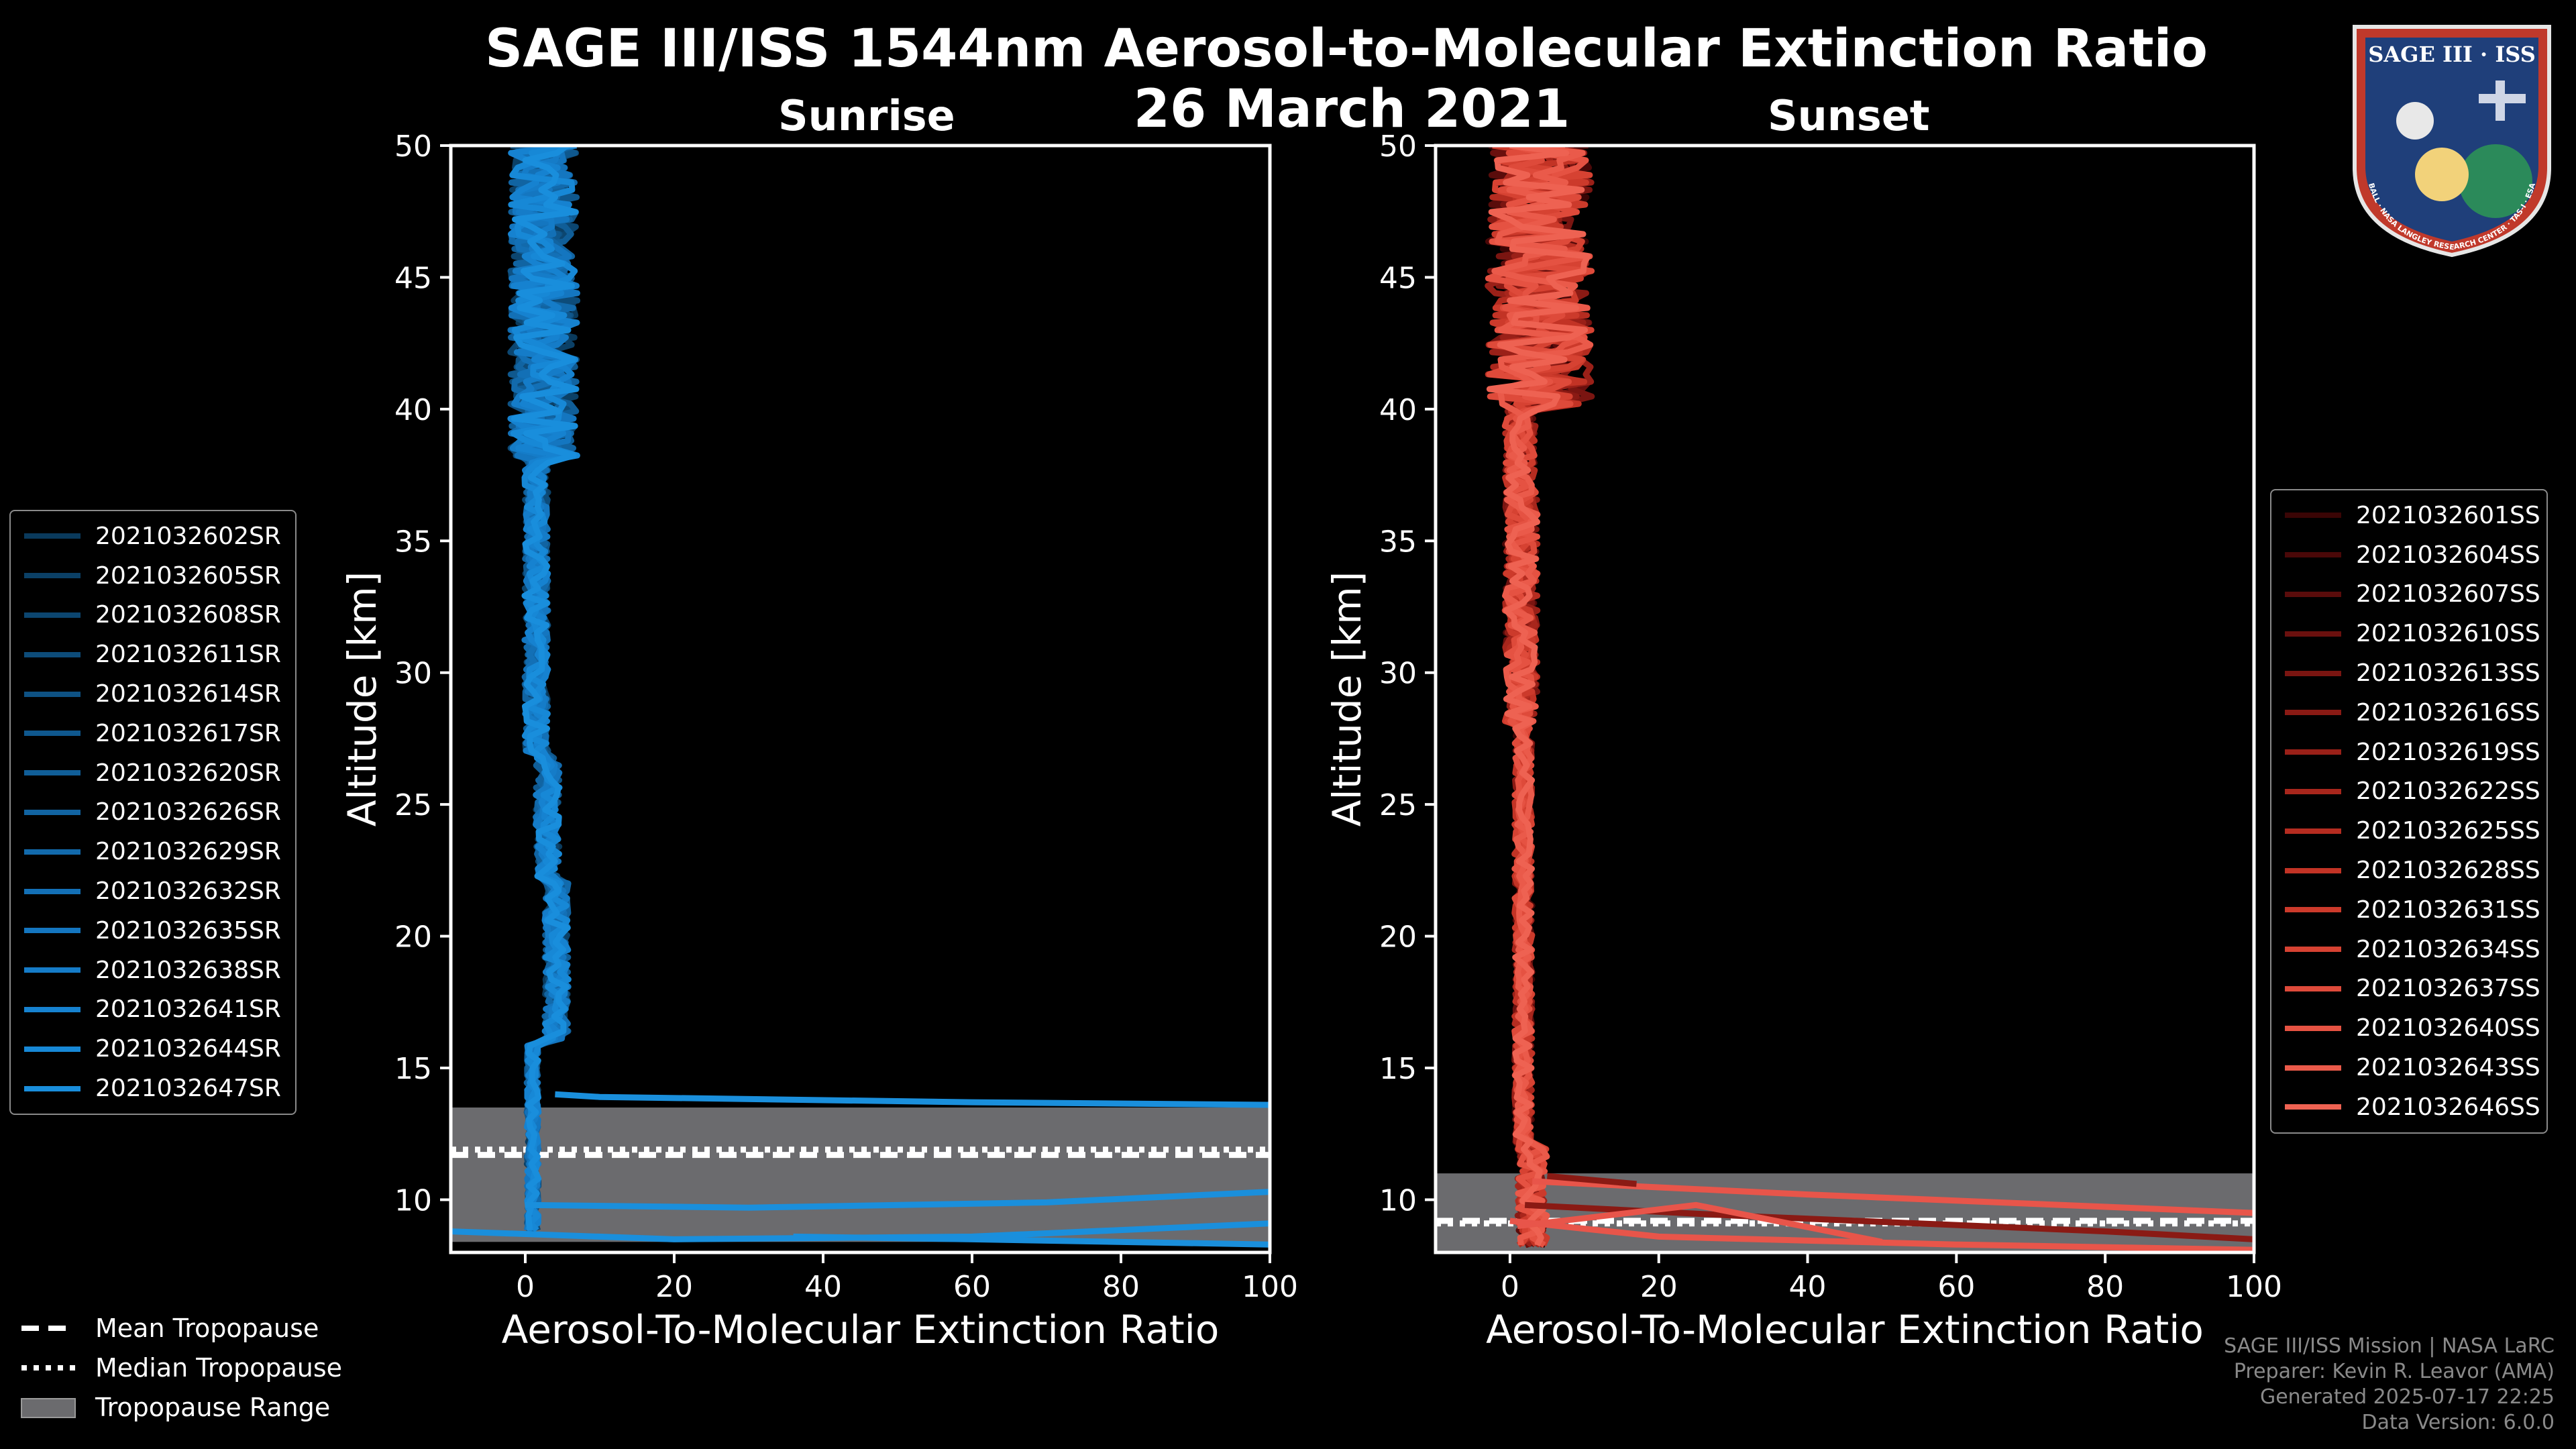 The height and width of the screenshot is (1449, 2576). Describe the element at coordinates (2448, 791) in the screenshot. I see `legend-label: 2021032622SS` at that location.